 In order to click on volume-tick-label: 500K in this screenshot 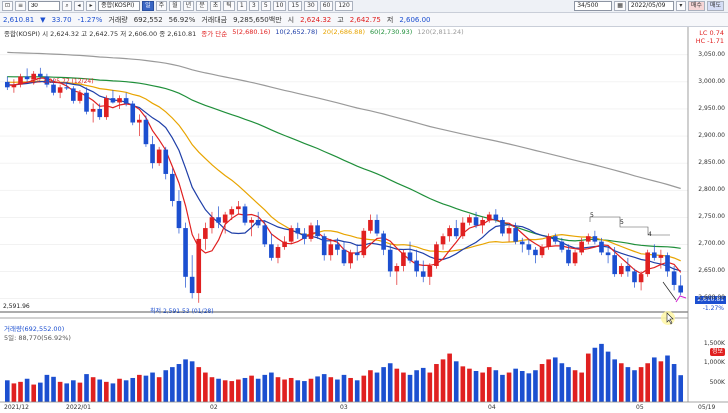, I will do `click(717, 382)`.